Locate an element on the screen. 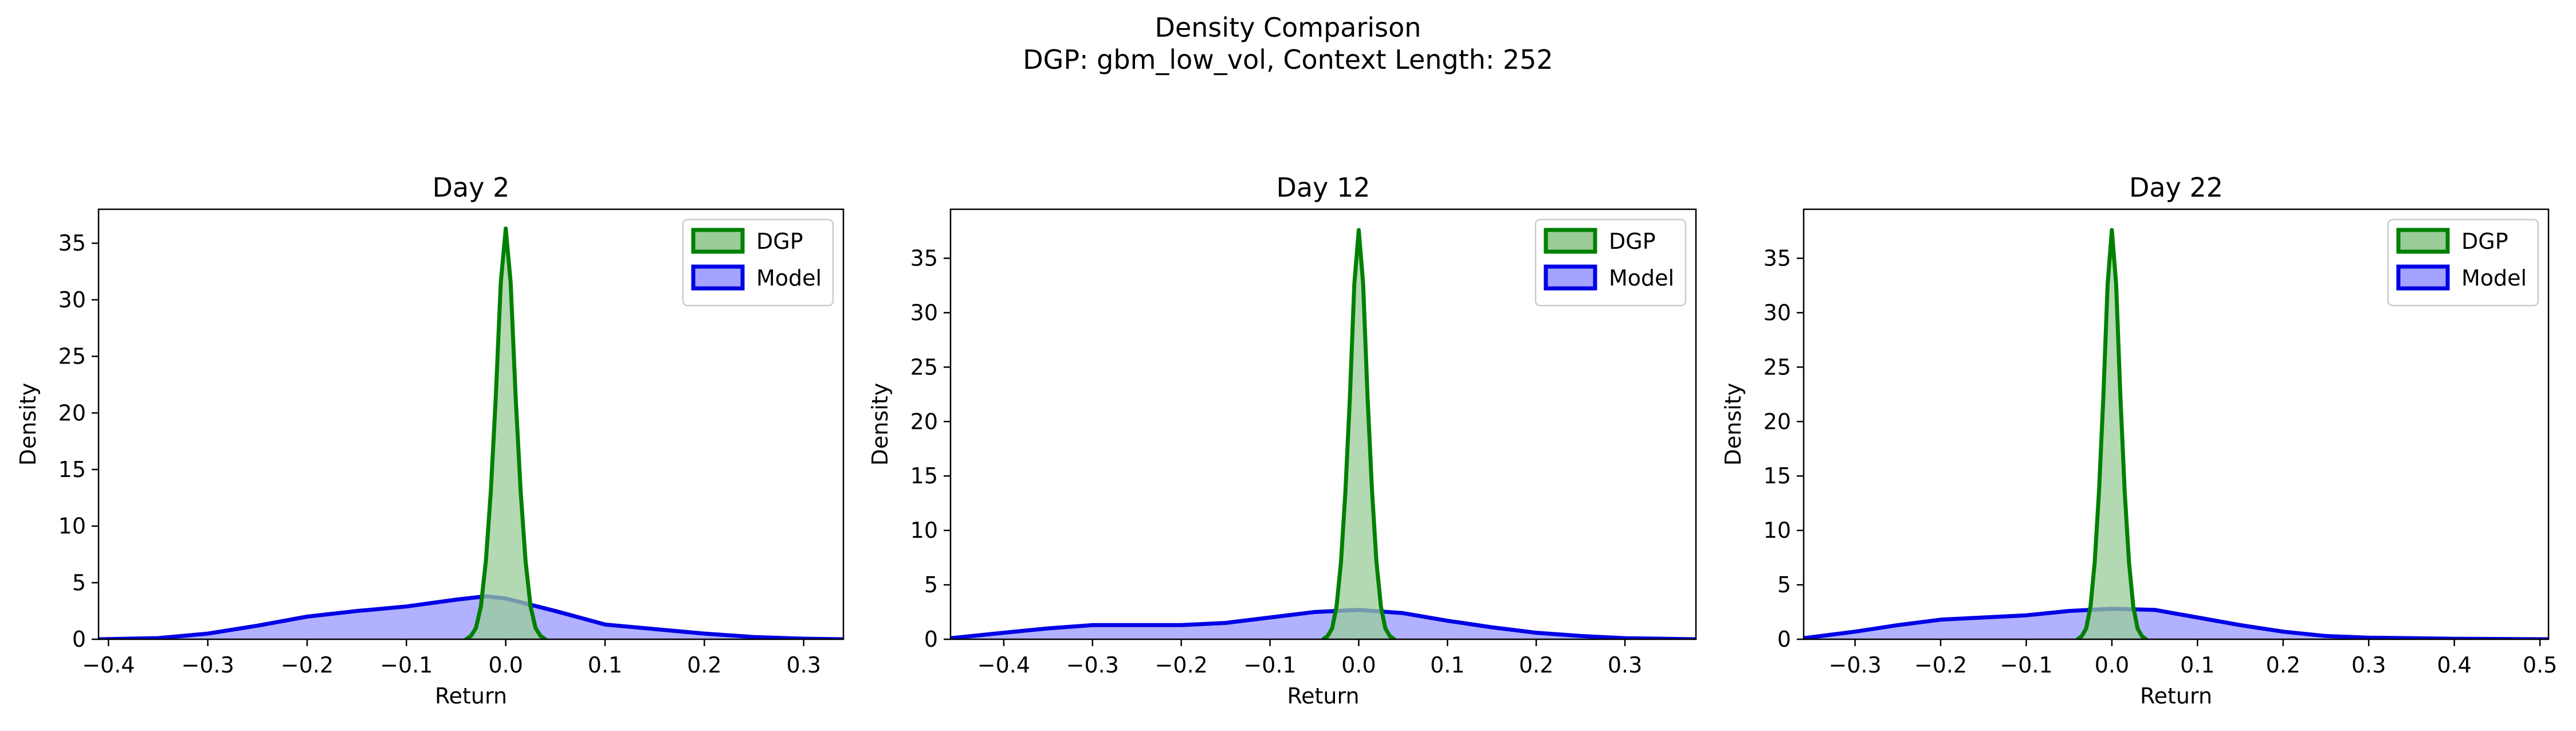  series-model-line is located at coordinates (1324, 623).